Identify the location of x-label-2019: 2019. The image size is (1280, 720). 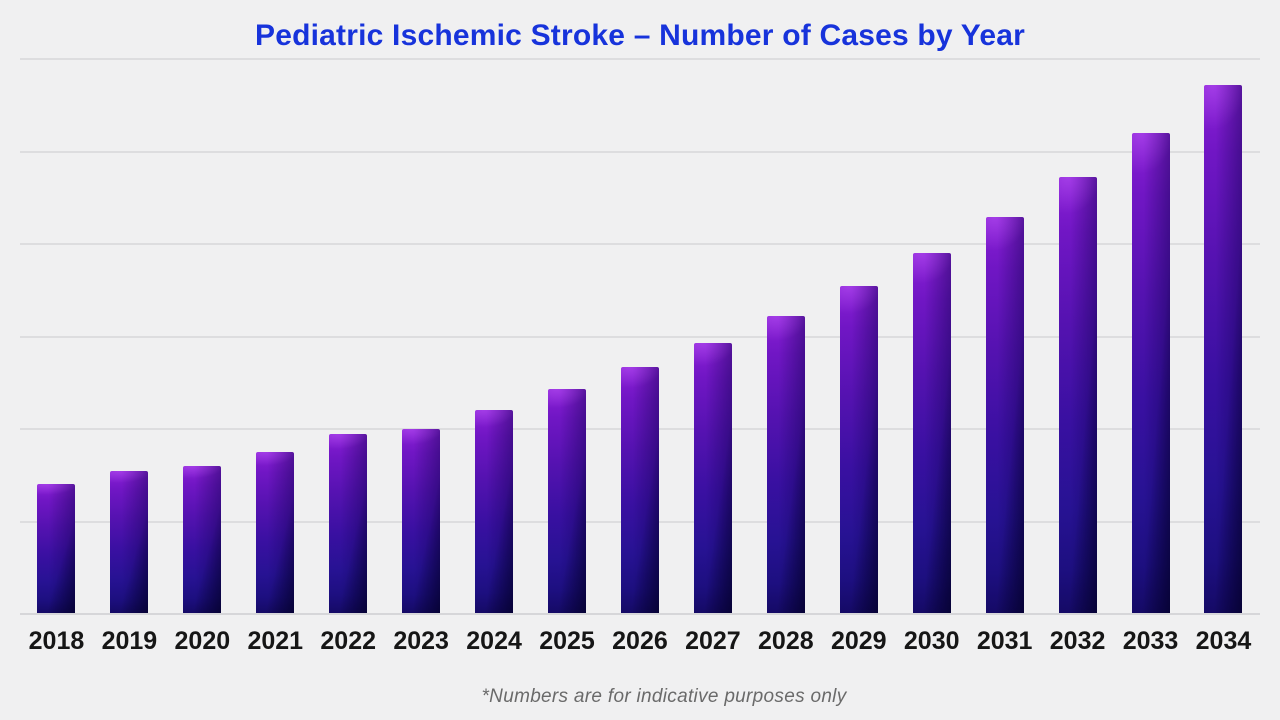
(129, 641).